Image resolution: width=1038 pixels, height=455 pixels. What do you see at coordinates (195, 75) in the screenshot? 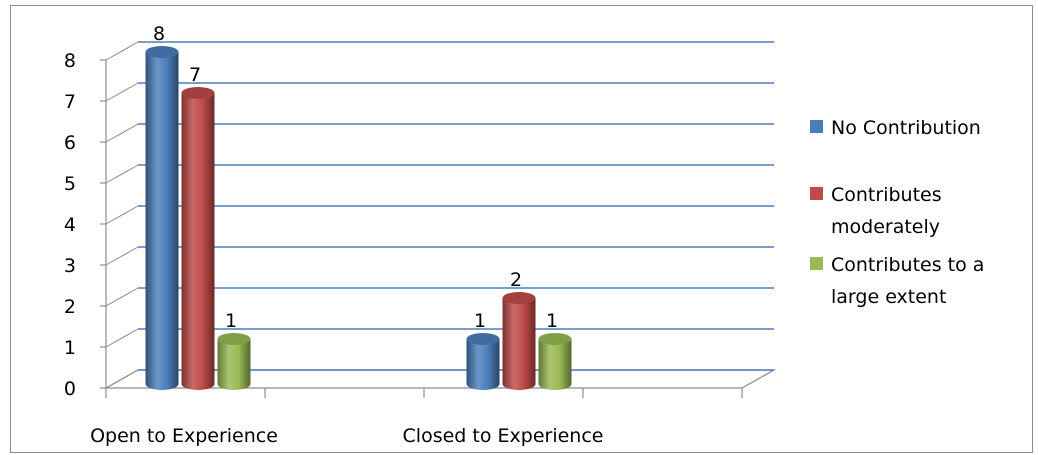
I see `data-label: 7` at bounding box center [195, 75].